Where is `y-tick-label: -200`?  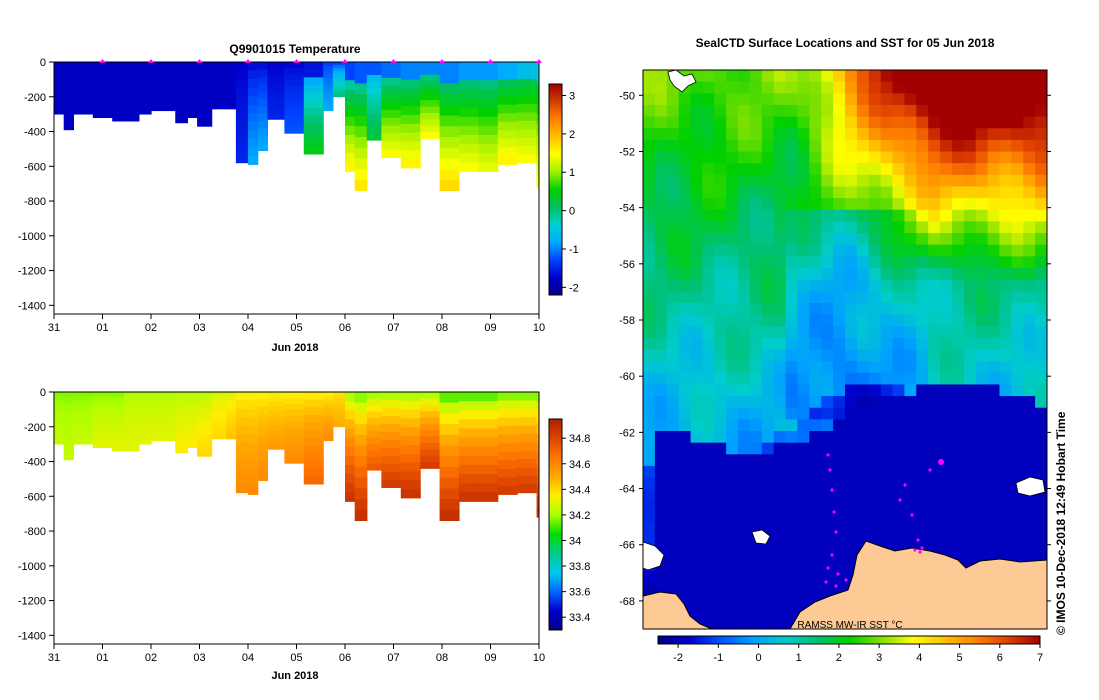
y-tick-label: -200 is located at coordinates (35, 428).